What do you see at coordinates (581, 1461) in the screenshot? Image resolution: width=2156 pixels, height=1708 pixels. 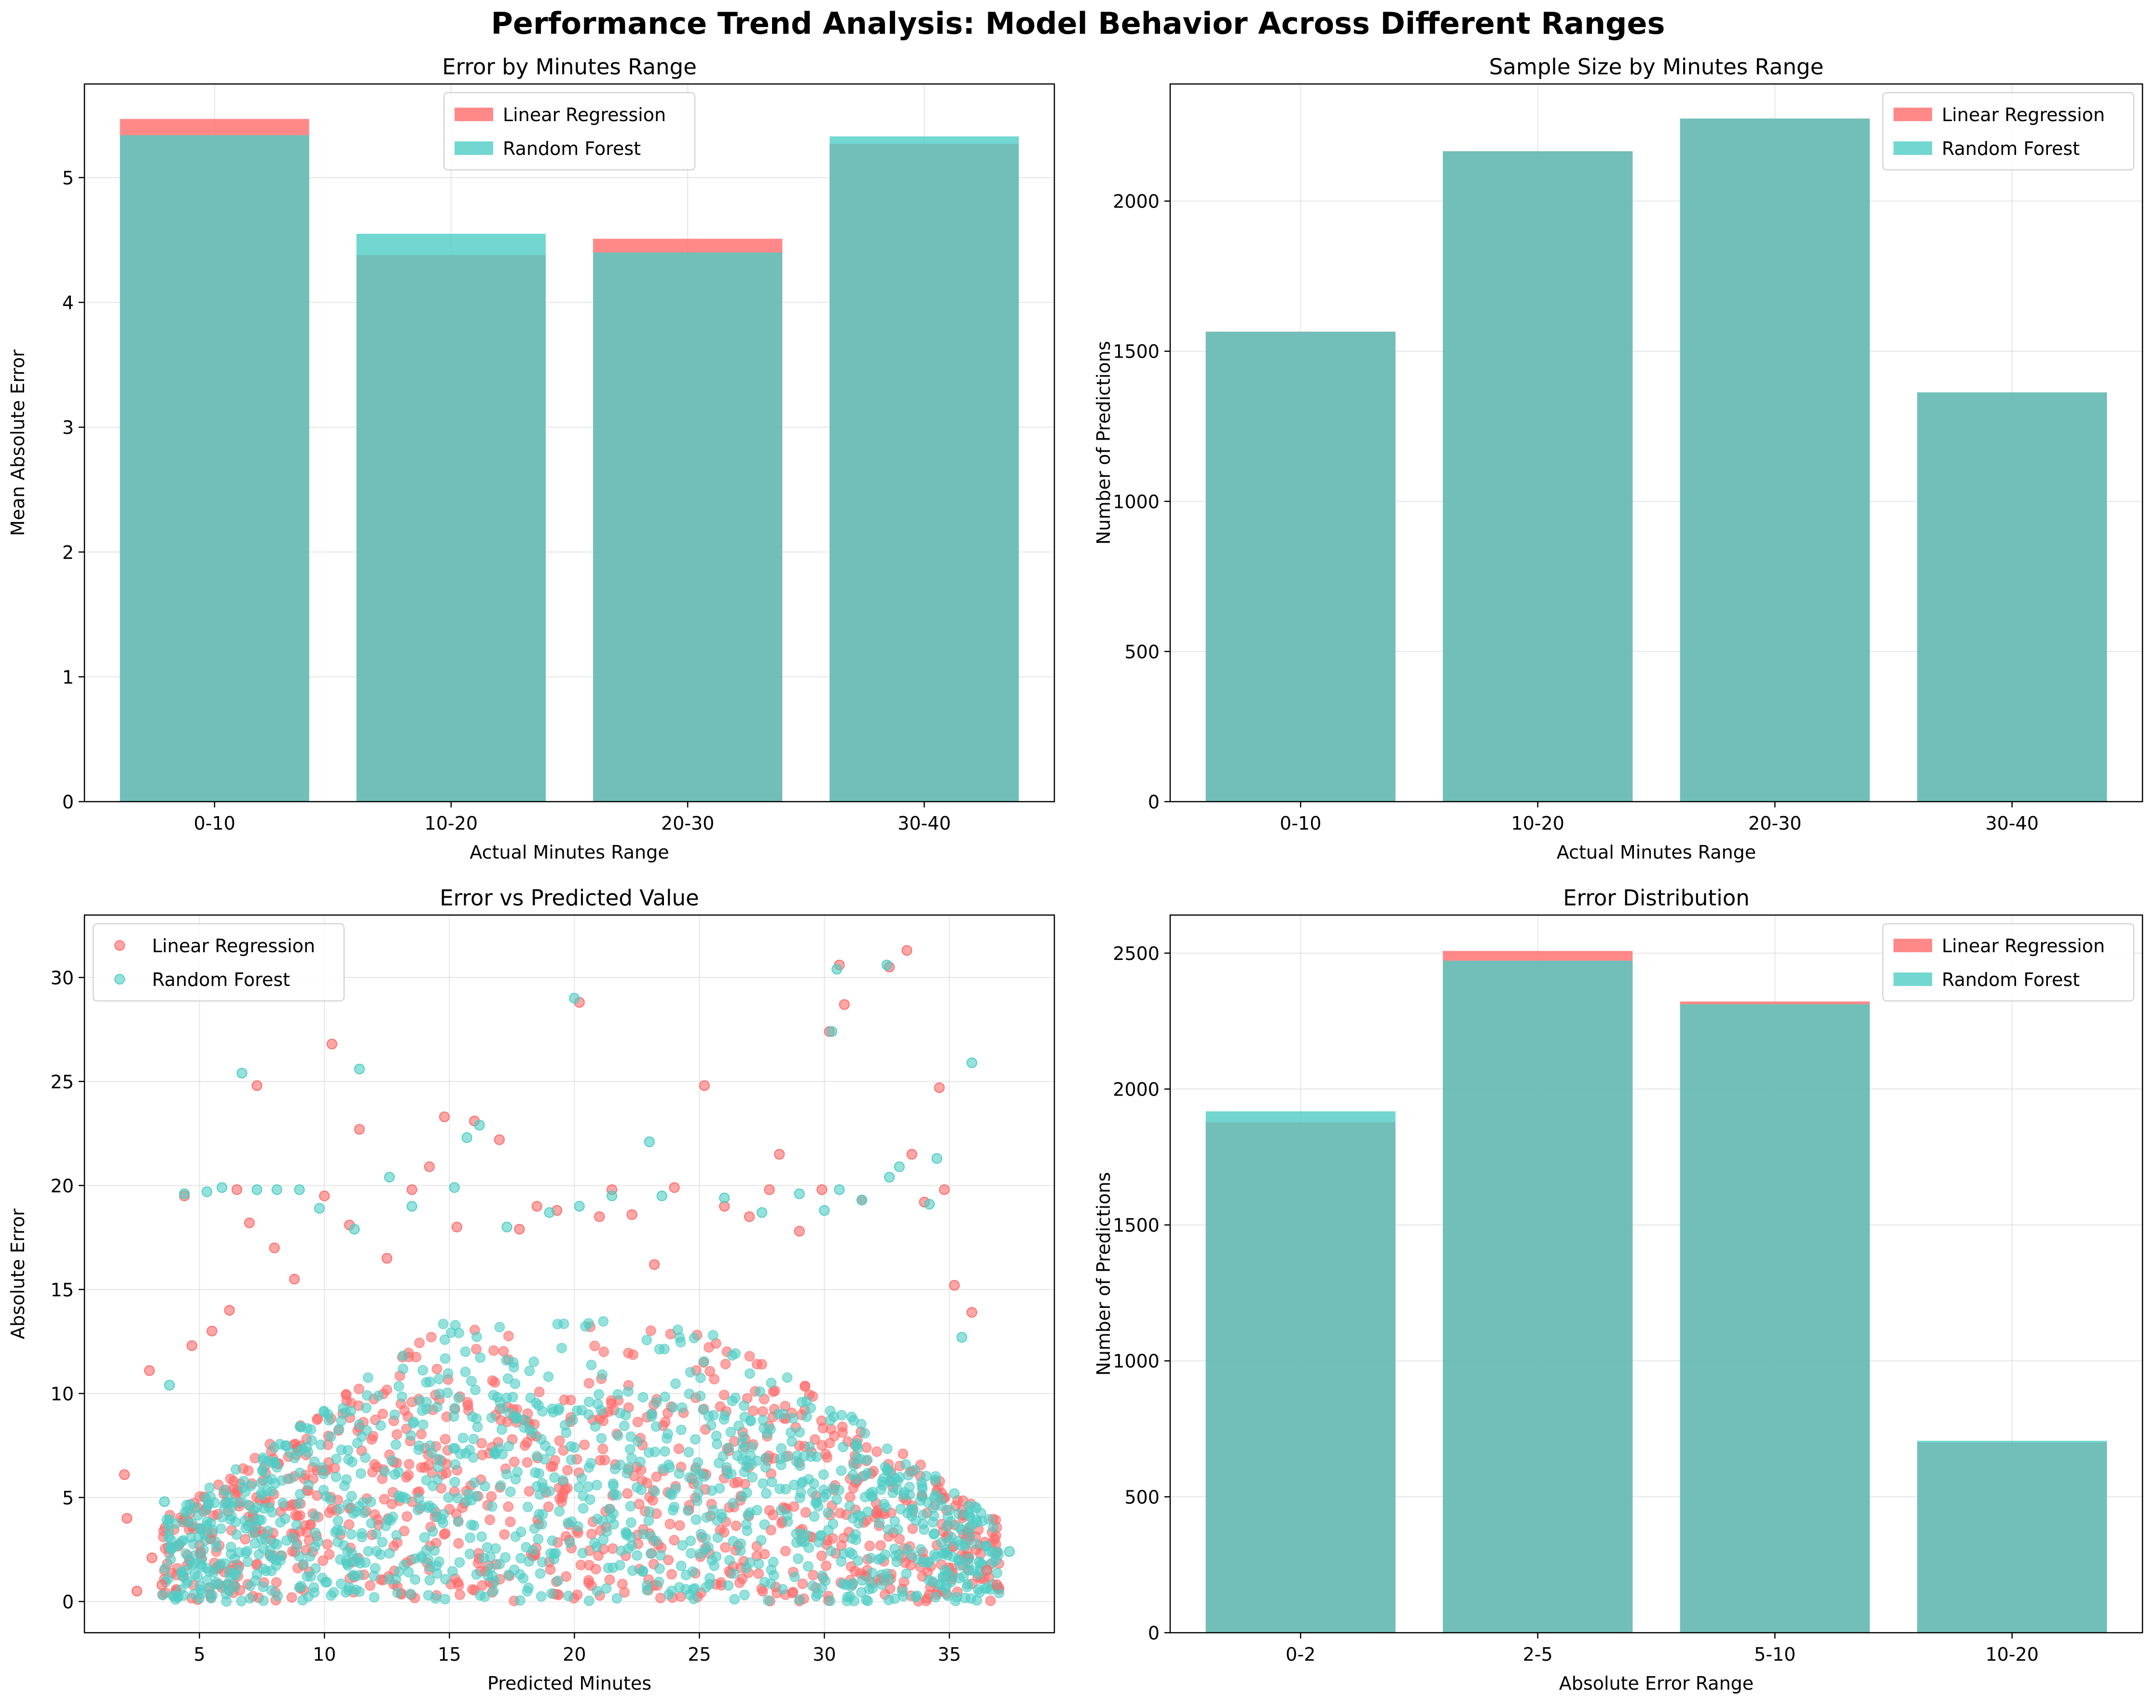 I see `scatter-dense-cloud` at bounding box center [581, 1461].